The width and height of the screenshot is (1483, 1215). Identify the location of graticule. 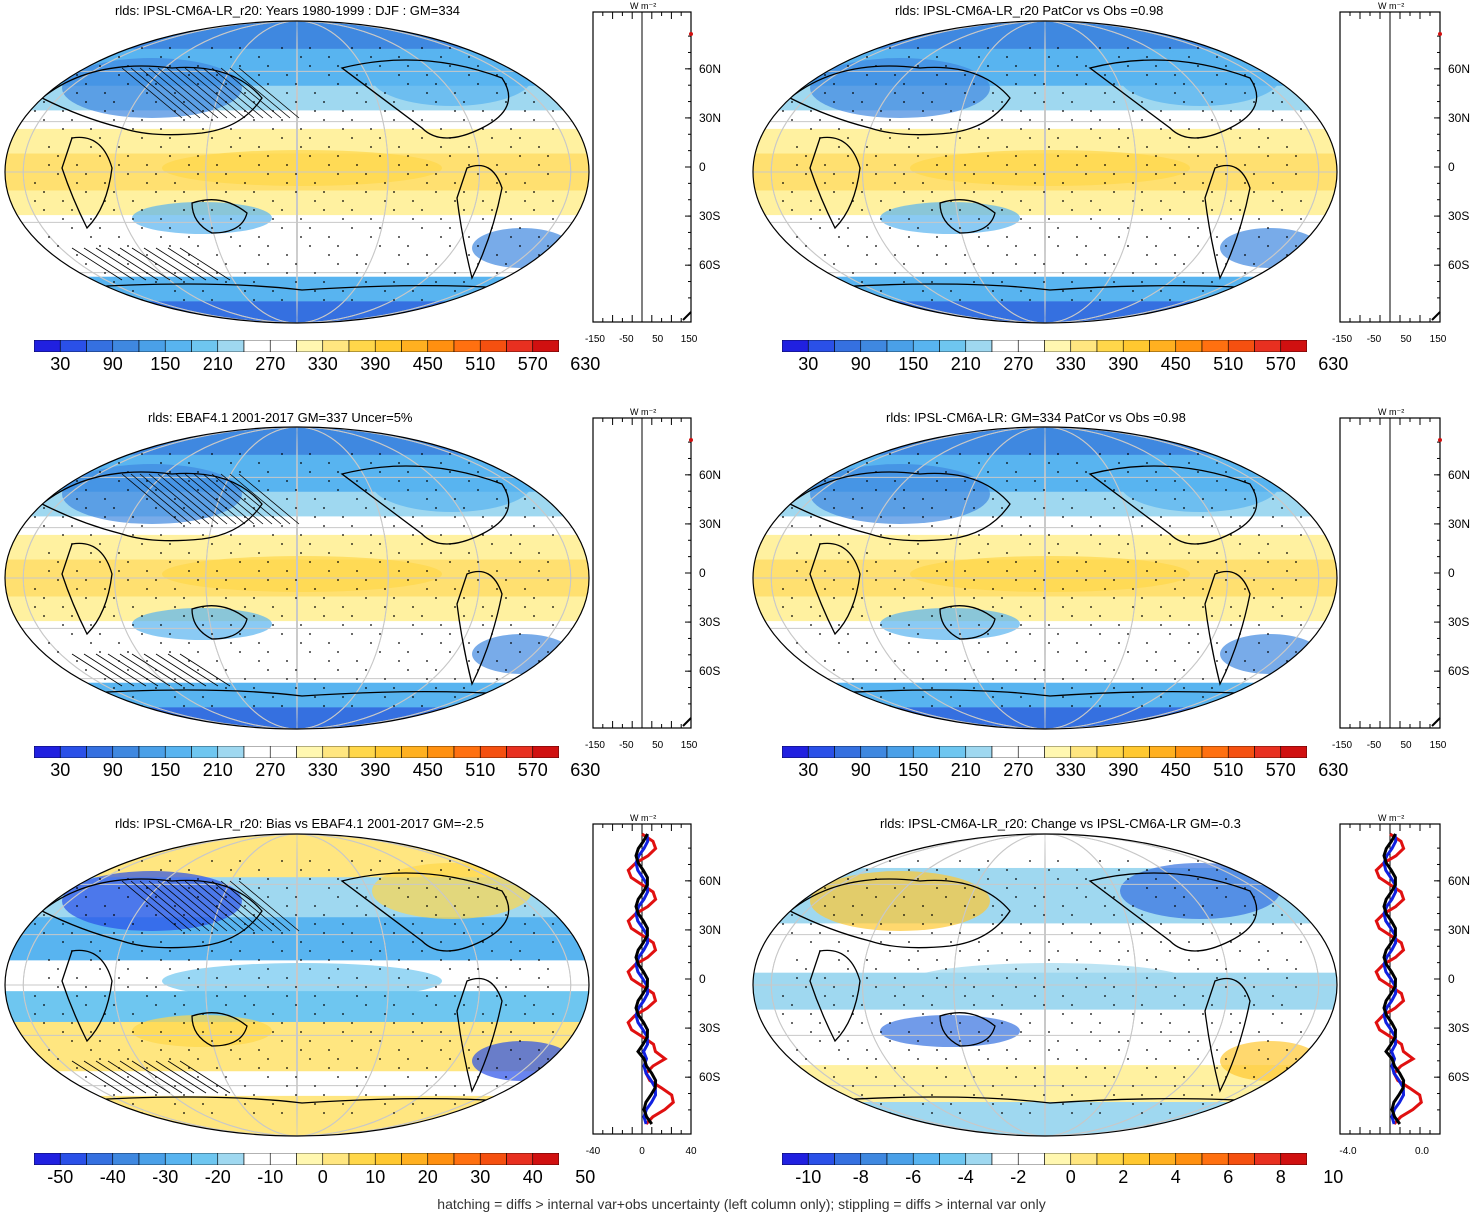
(297, 578).